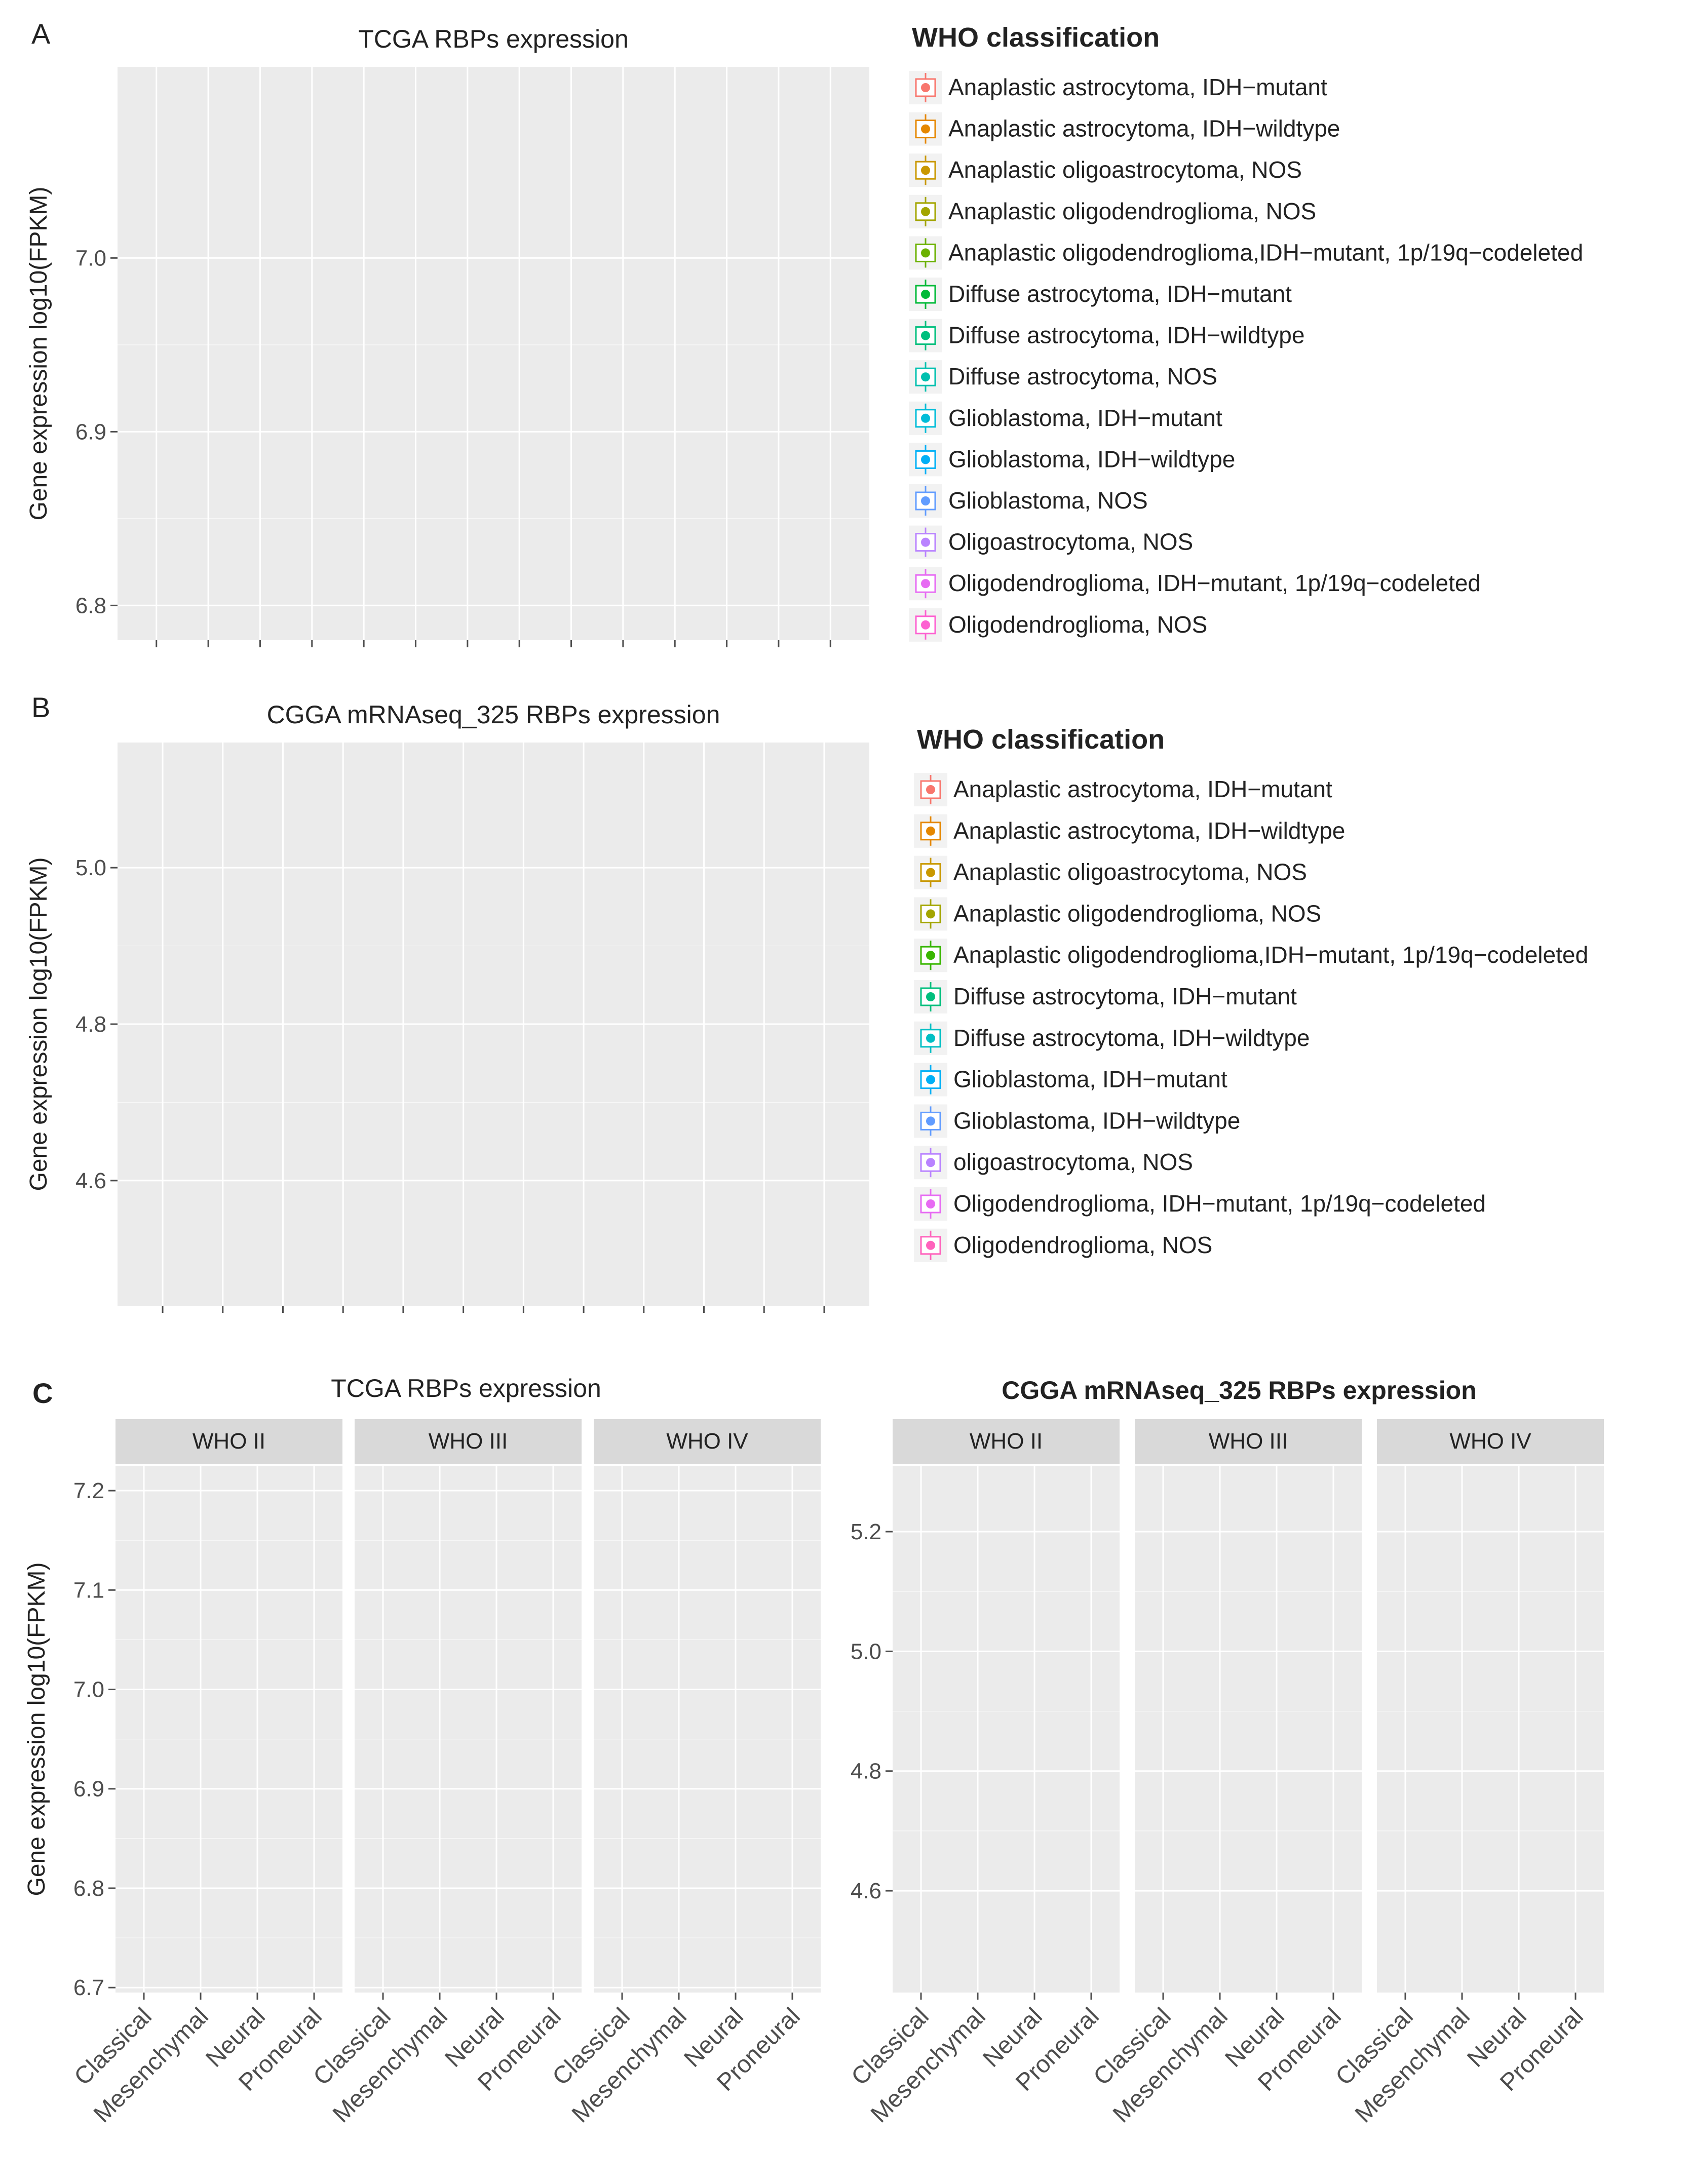 The height and width of the screenshot is (2184, 1690). What do you see at coordinates (1028, 501) in the screenshot?
I see `legend-item: Glioblastoma, NOS` at bounding box center [1028, 501].